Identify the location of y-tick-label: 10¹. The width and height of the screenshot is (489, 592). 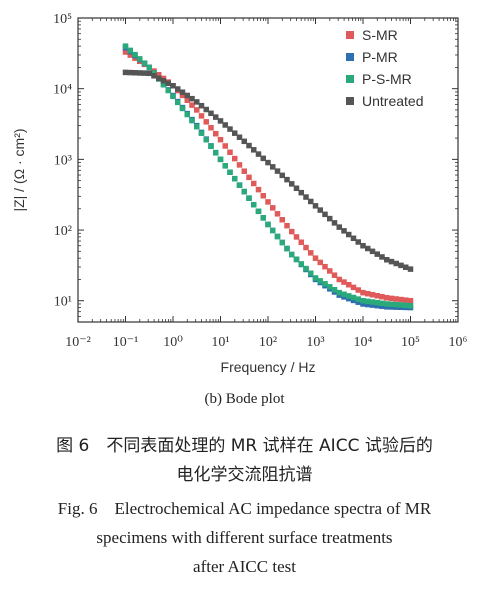
(63, 302).